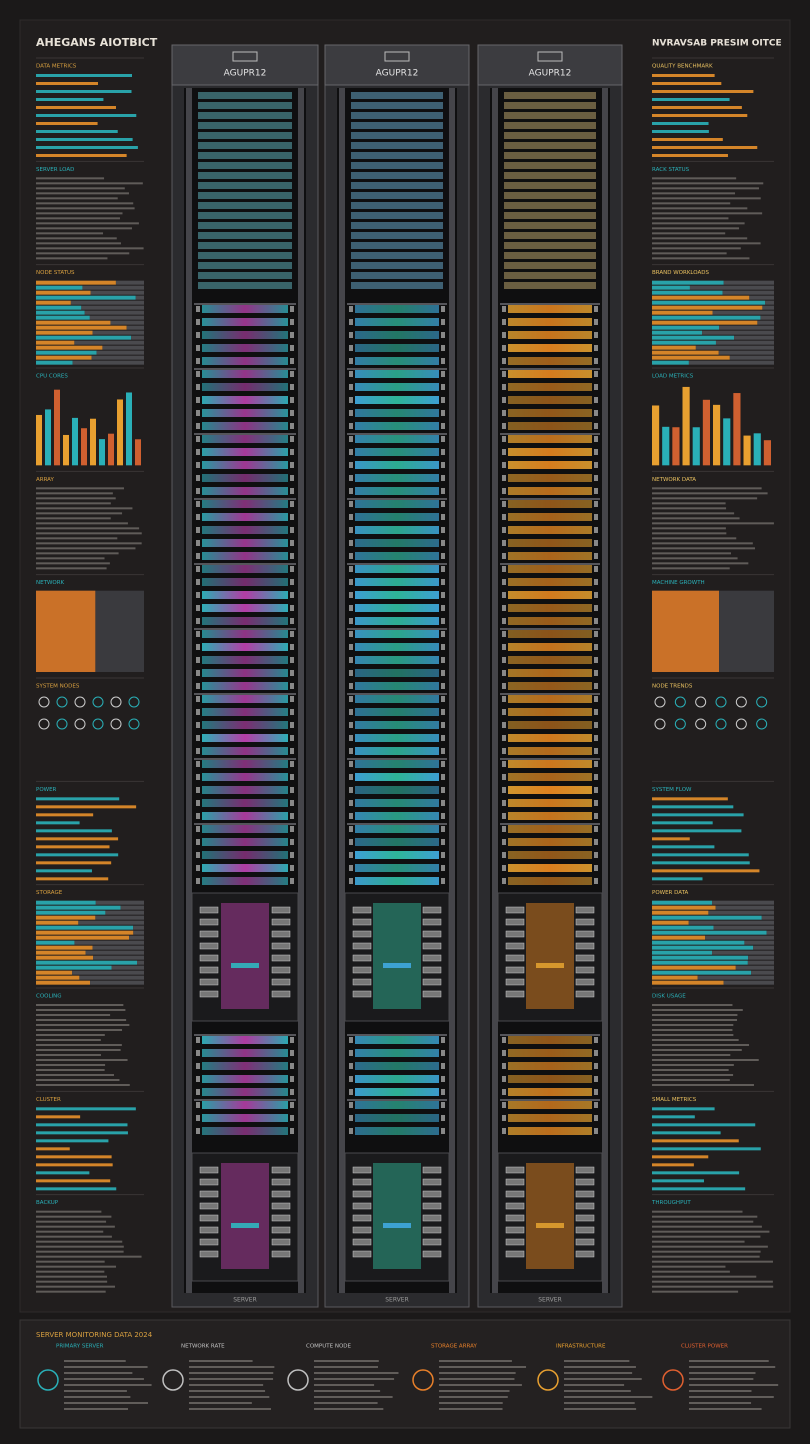 Image resolution: width=810 pixels, height=1444 pixels. Describe the element at coordinates (397, 824) in the screenshot. I see `rack-divider` at that location.